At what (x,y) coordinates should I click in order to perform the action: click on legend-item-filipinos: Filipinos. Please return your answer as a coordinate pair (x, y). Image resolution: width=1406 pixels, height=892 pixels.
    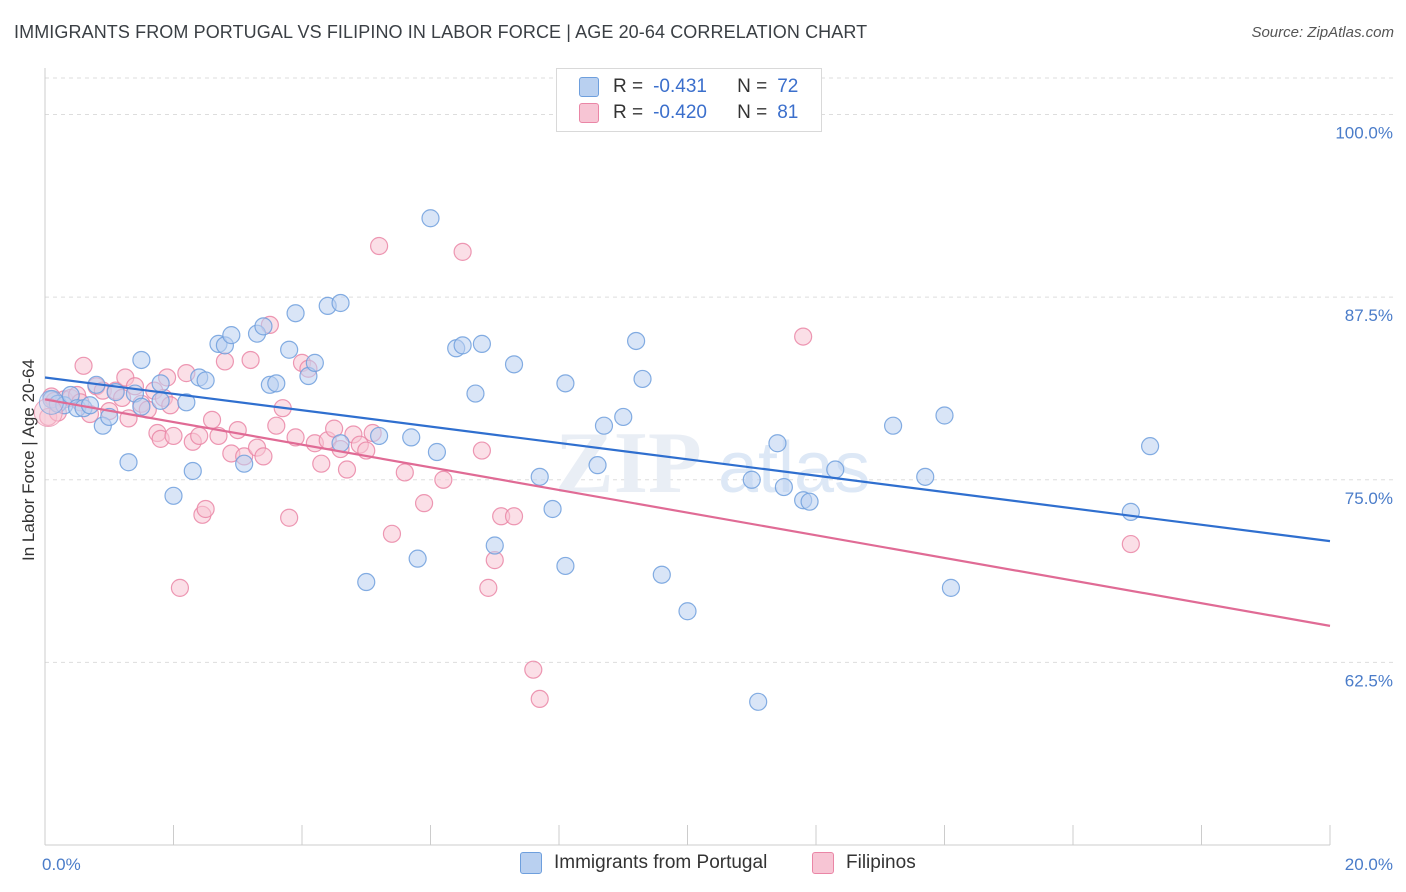
    Looking at the image, I should click on (864, 863).